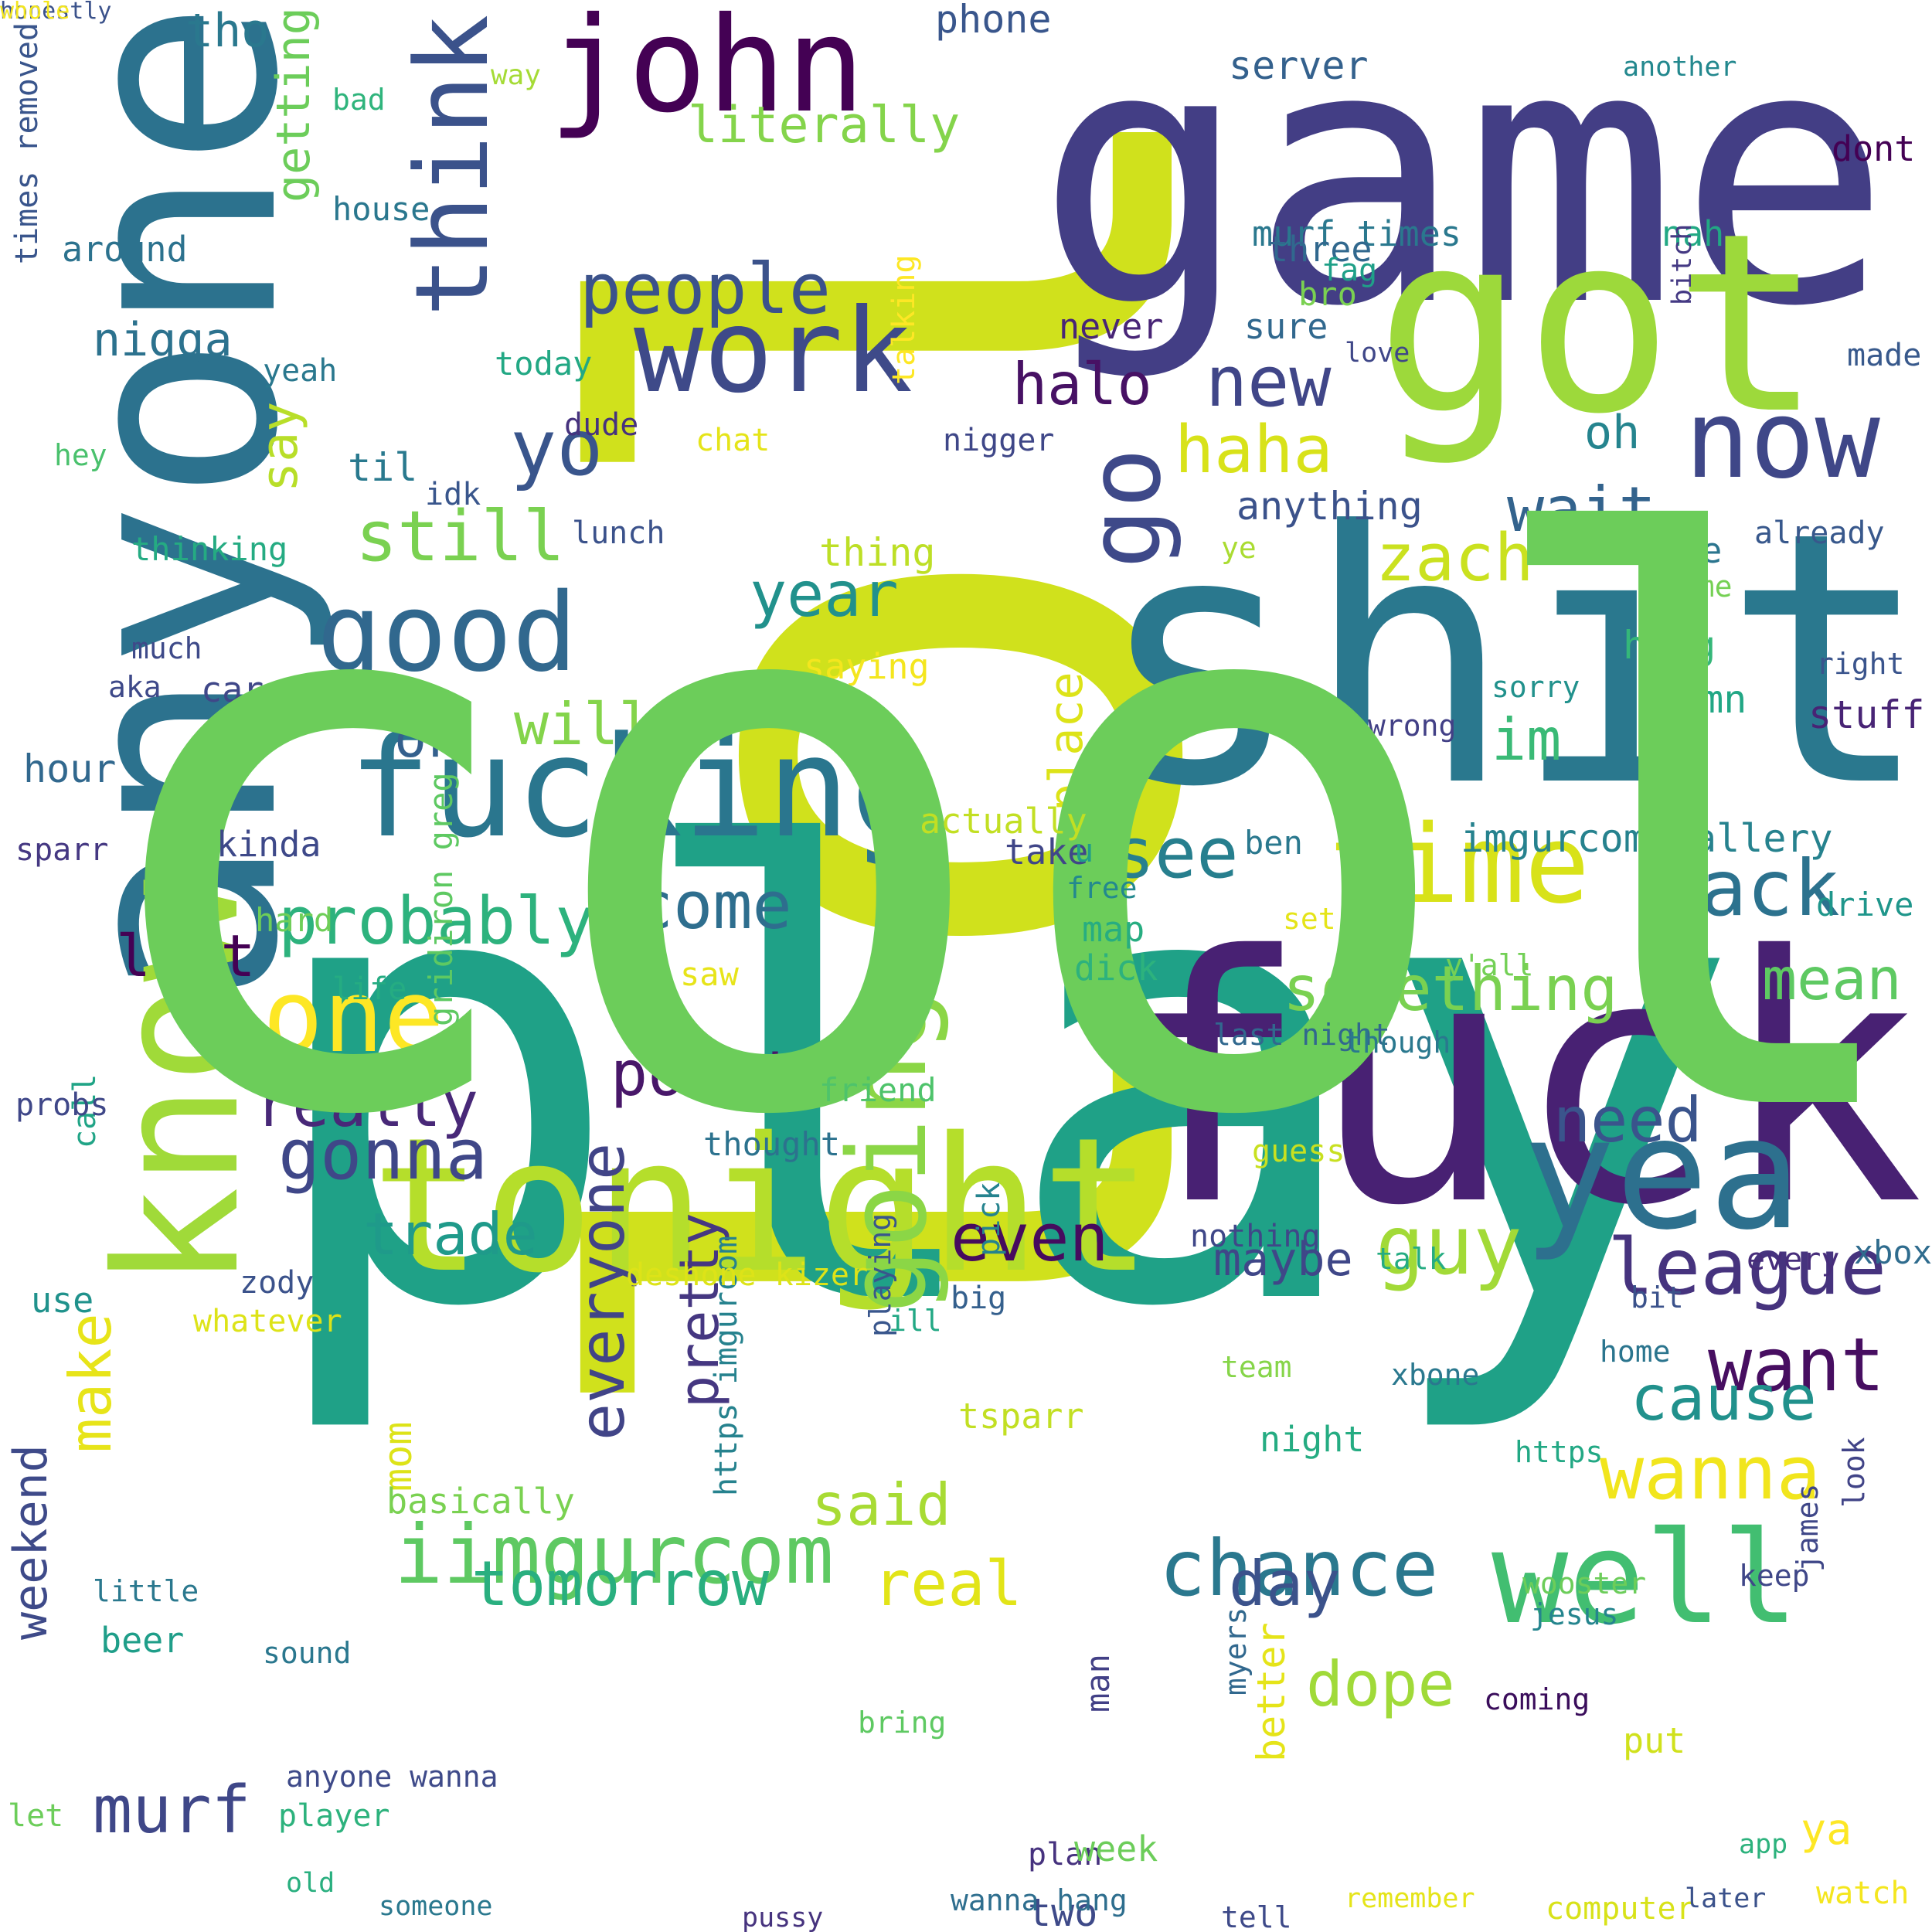 This screenshot has height=1932, width=1932. What do you see at coordinates (989, 1220) in the screenshot?
I see `word-pick: pick` at bounding box center [989, 1220].